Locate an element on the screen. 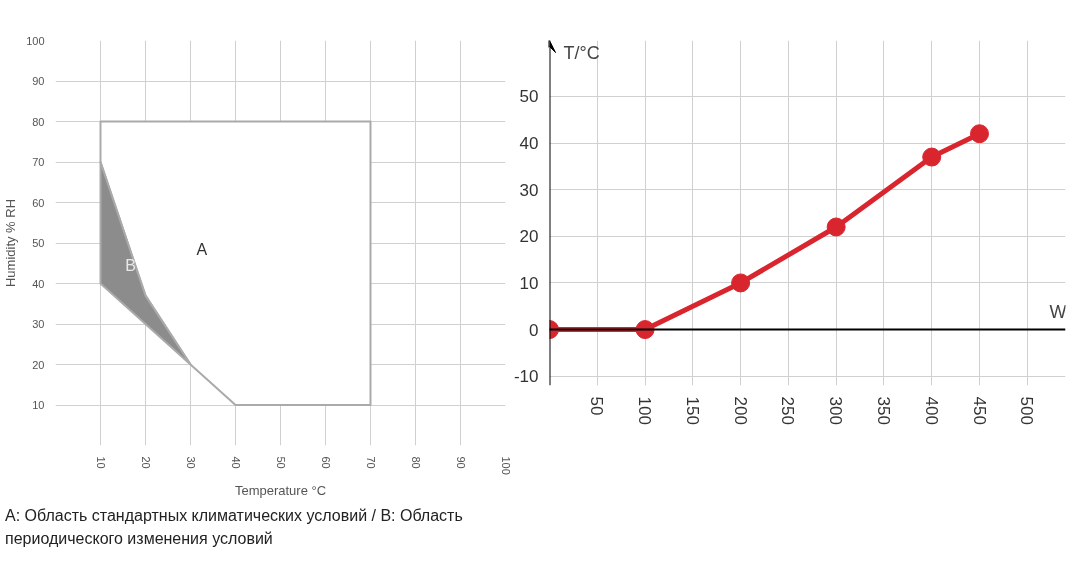 This screenshot has width=1088, height=578. y-axis-title: T/°C is located at coordinates (581, 52).